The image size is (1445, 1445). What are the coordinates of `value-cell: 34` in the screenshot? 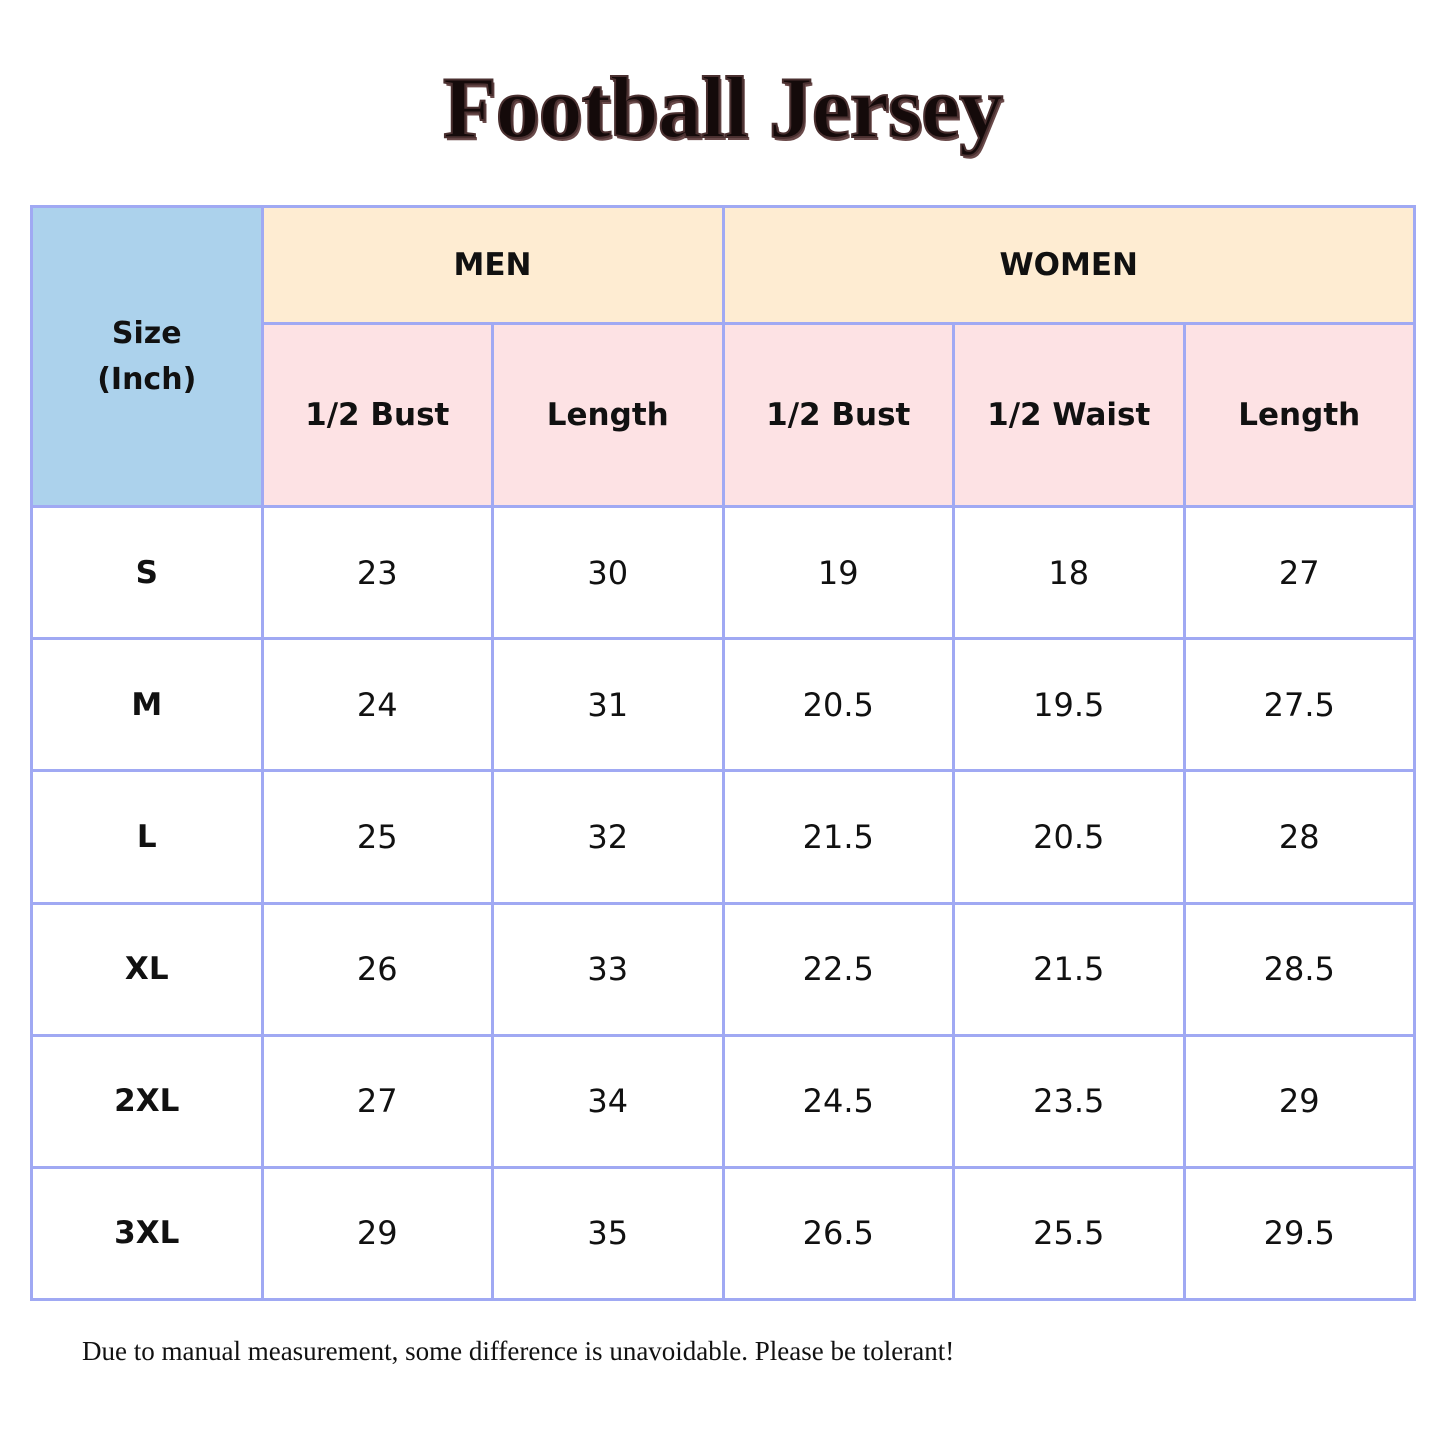 It's located at (608, 1101).